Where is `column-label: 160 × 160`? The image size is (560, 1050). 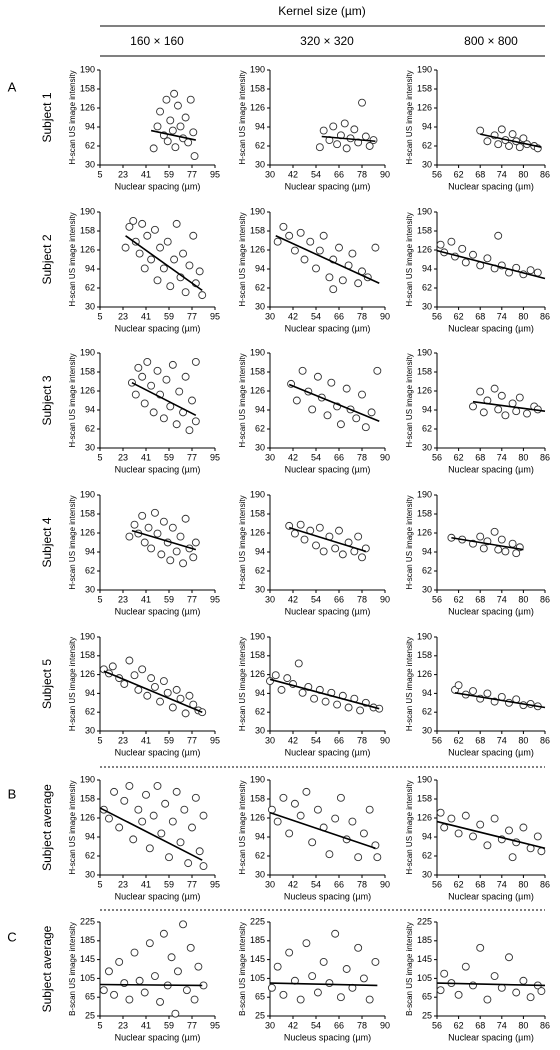 column-label: 160 × 160 is located at coordinates (157, 41).